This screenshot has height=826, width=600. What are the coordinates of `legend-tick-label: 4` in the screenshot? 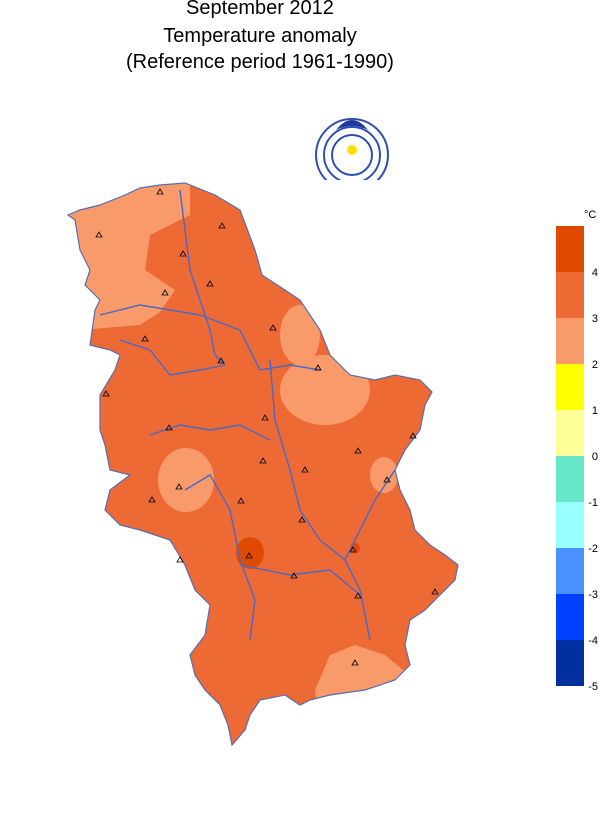 It's located at (595, 273).